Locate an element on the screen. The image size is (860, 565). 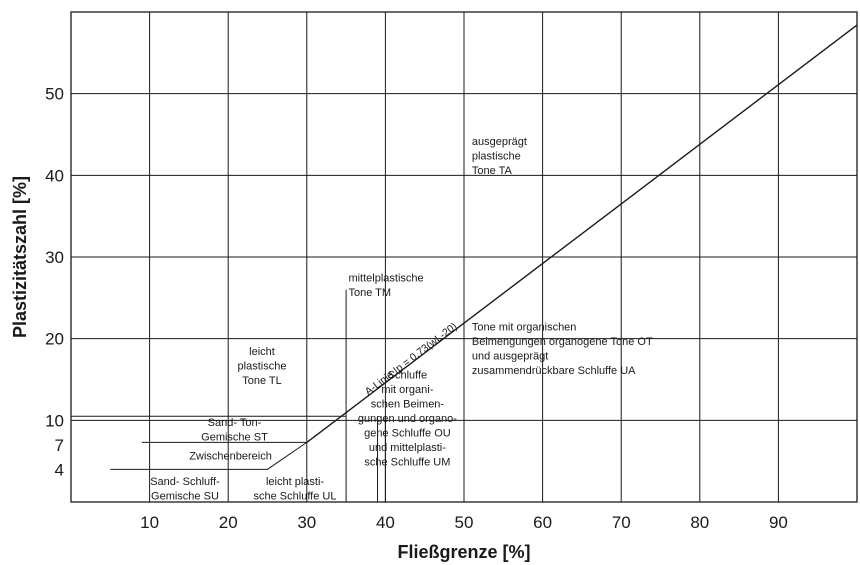
y-tick-label: 10 is located at coordinates (54, 420).